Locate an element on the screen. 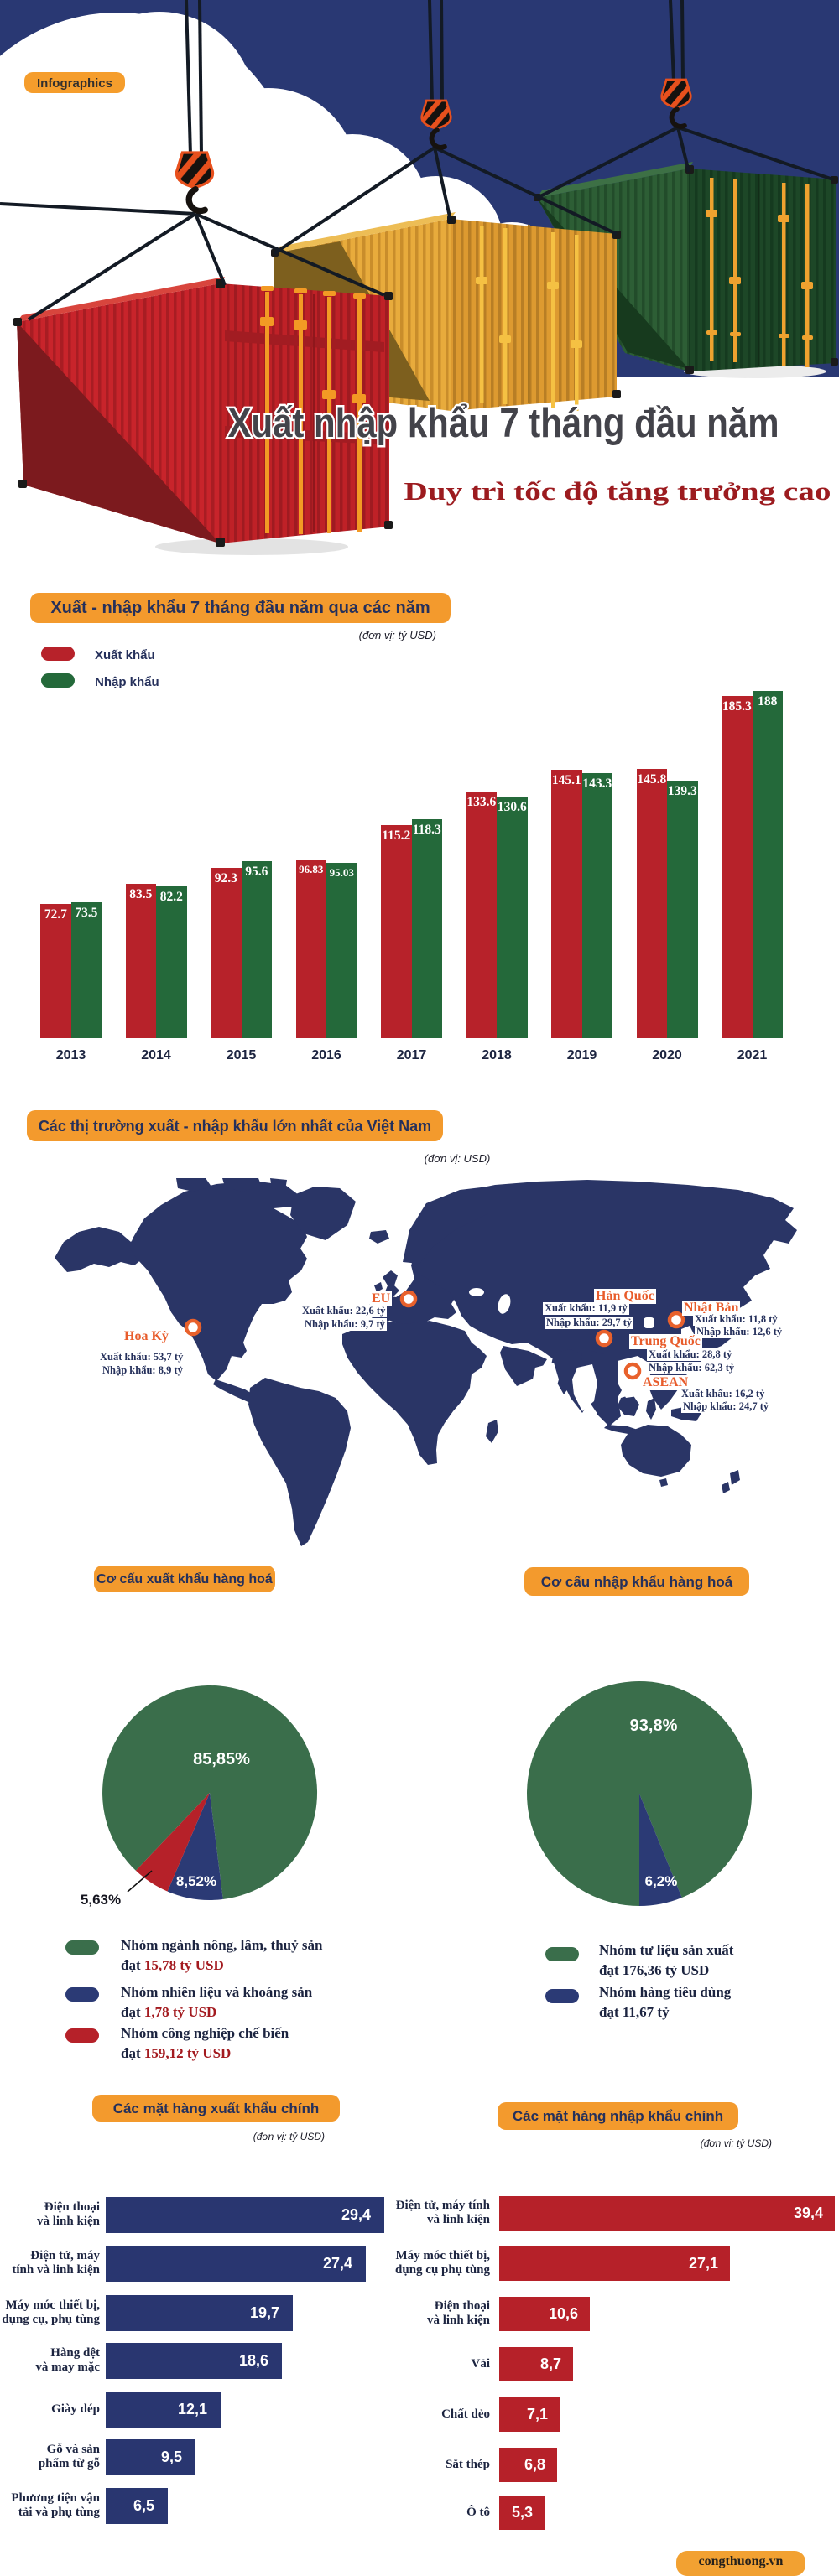  svg-text: Infographics is located at coordinates (74, 83).